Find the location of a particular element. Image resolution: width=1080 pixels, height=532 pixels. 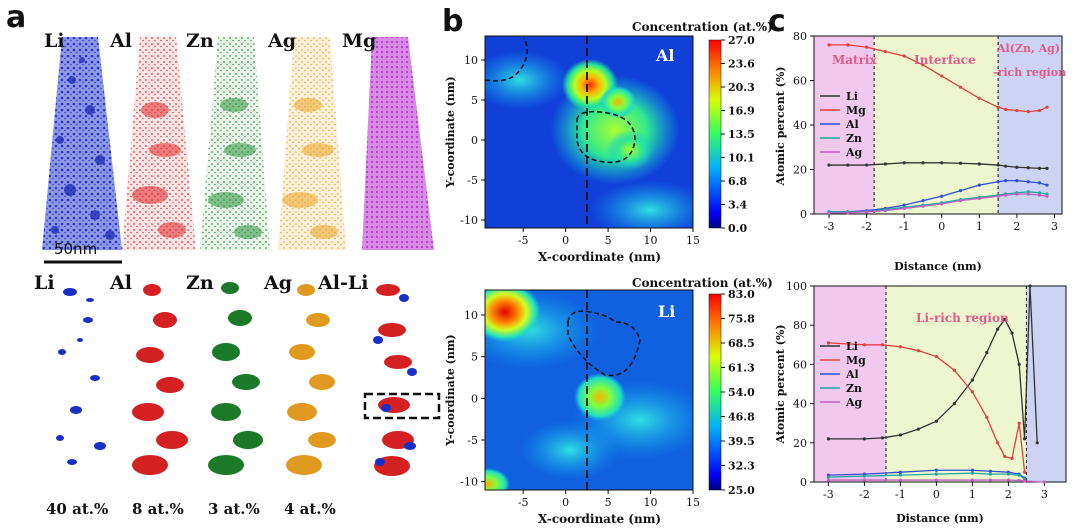

scale-bar-label: 50nm is located at coordinates (76, 249).